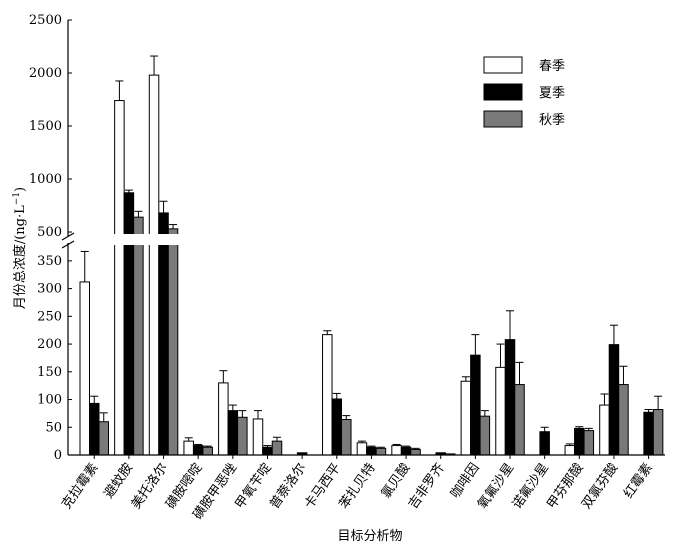  What do you see at coordinates (49, 232) in the screenshot?
I see `y-tick-label-upper-1: 500` at bounding box center [49, 232].